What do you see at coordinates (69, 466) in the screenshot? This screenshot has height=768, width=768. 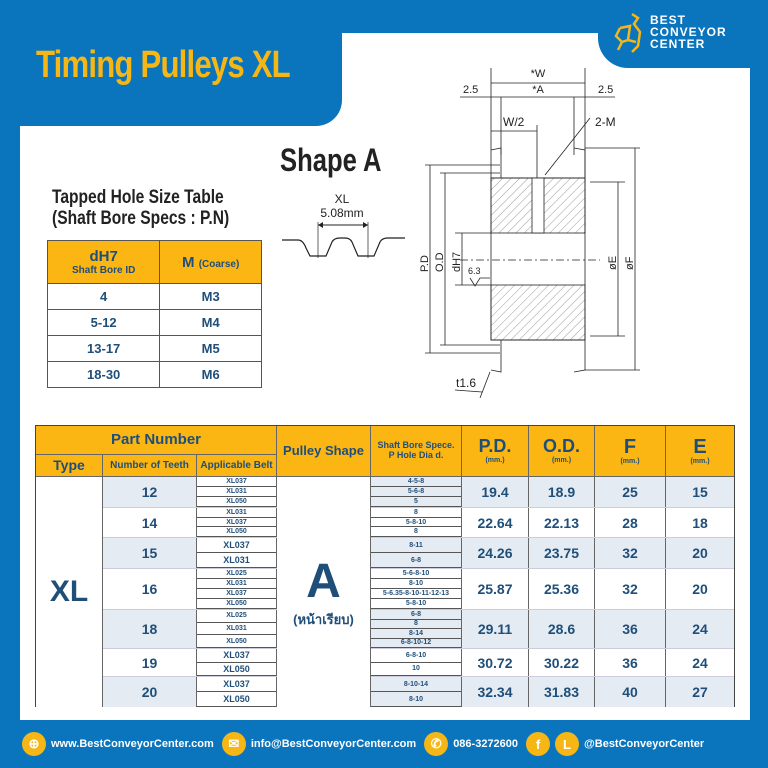 I see `header-type: Type` at bounding box center [69, 466].